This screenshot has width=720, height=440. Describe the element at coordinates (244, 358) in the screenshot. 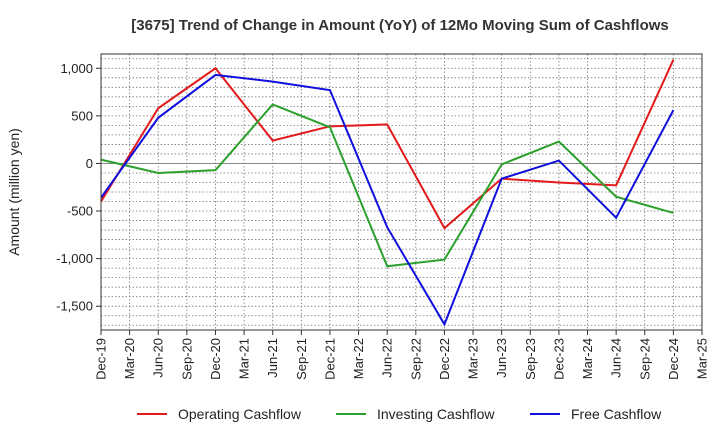

I see `x-tick-label: Mar-21` at that location.